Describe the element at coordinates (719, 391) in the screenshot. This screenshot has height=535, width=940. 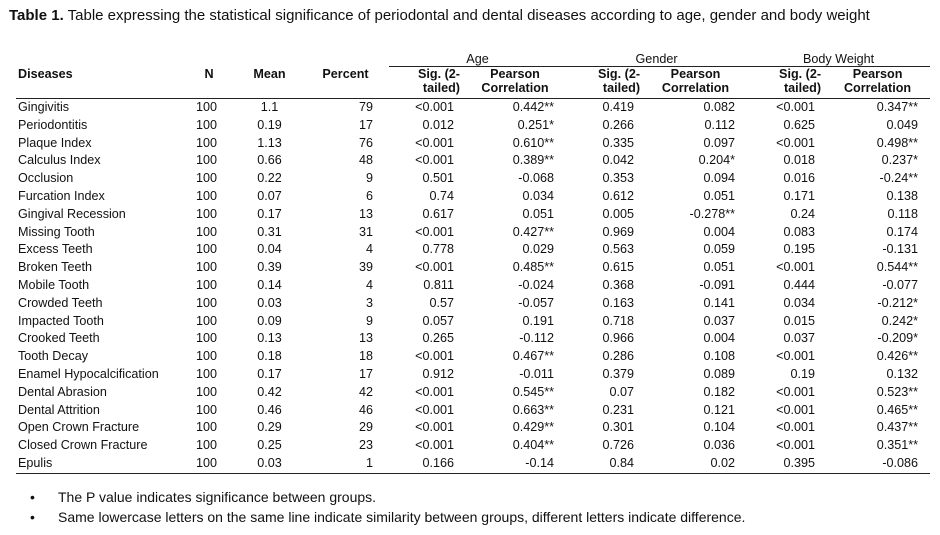
I see `gender-pearson-cell: 0.182` at that location.